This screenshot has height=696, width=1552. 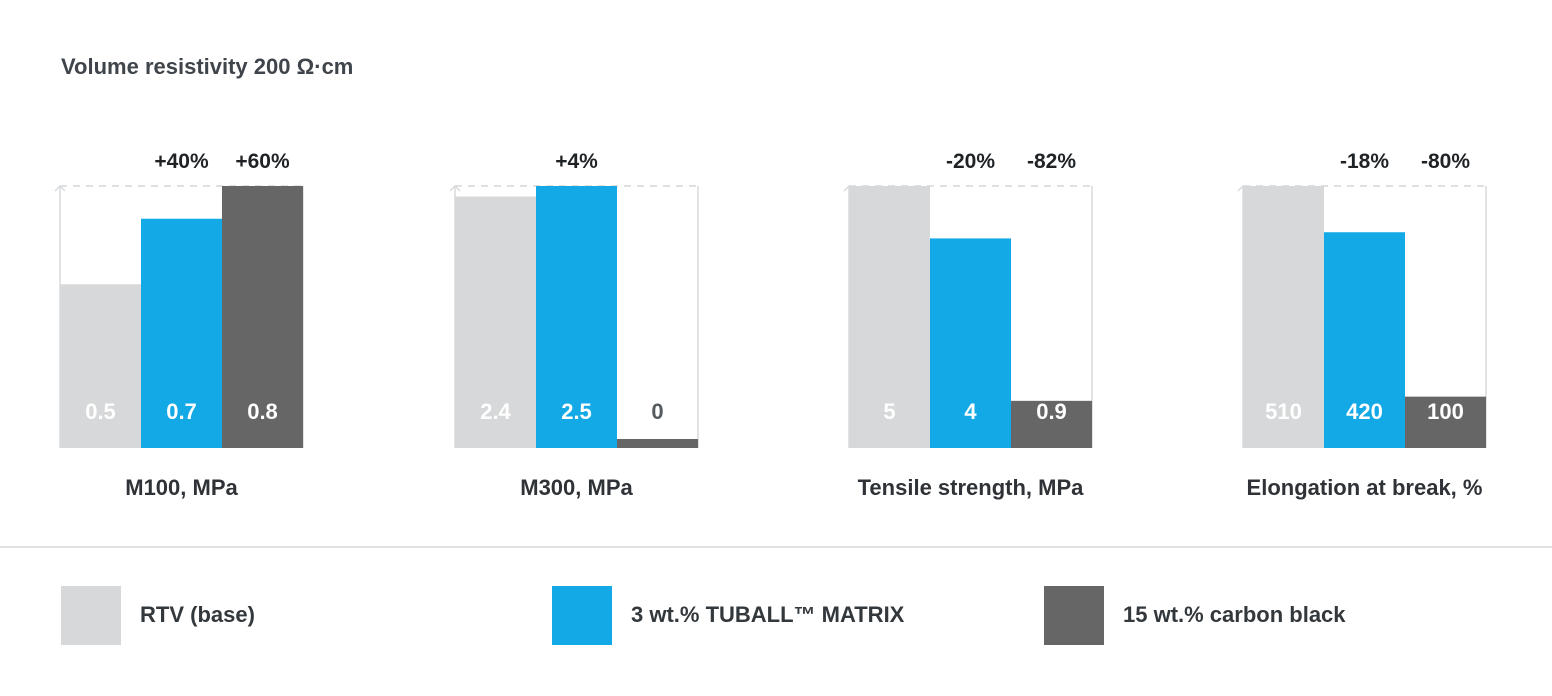 What do you see at coordinates (576, 411) in the screenshot?
I see `bar-value-label: 2.5` at bounding box center [576, 411].